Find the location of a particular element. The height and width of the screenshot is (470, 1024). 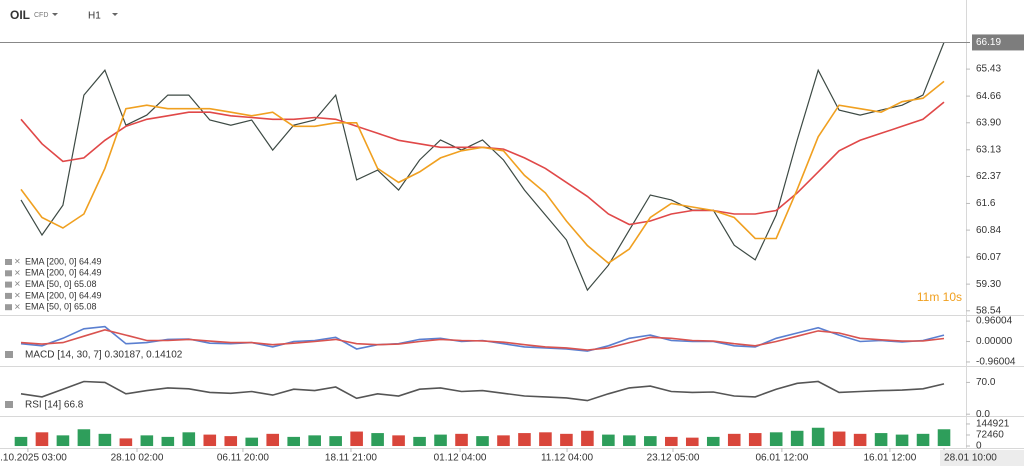

x-tick-label: 18.11 21:00 is located at coordinates (351, 458).